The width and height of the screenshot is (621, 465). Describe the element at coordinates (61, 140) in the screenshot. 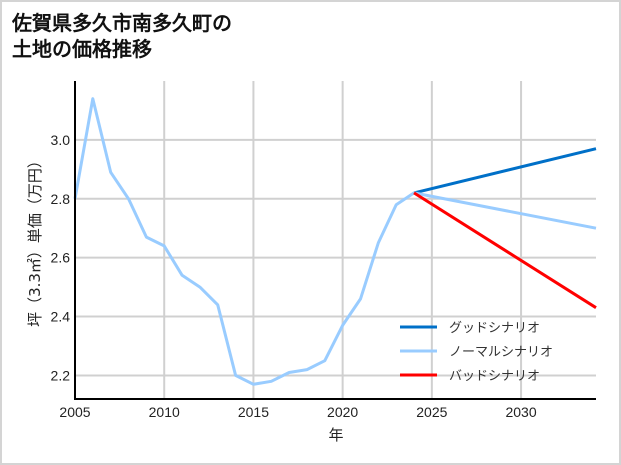

I see `y-tick-label: 3.0` at that location.